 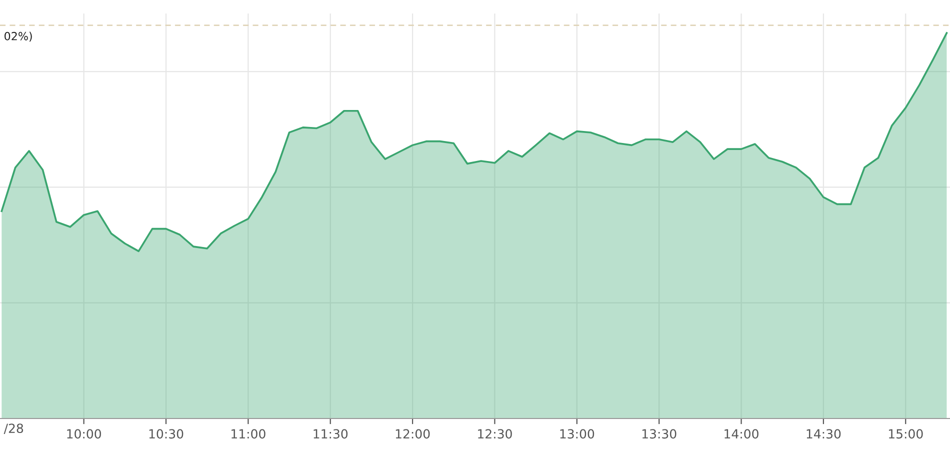 I want to click on x-tick-label: 14:30, so click(x=823, y=434).